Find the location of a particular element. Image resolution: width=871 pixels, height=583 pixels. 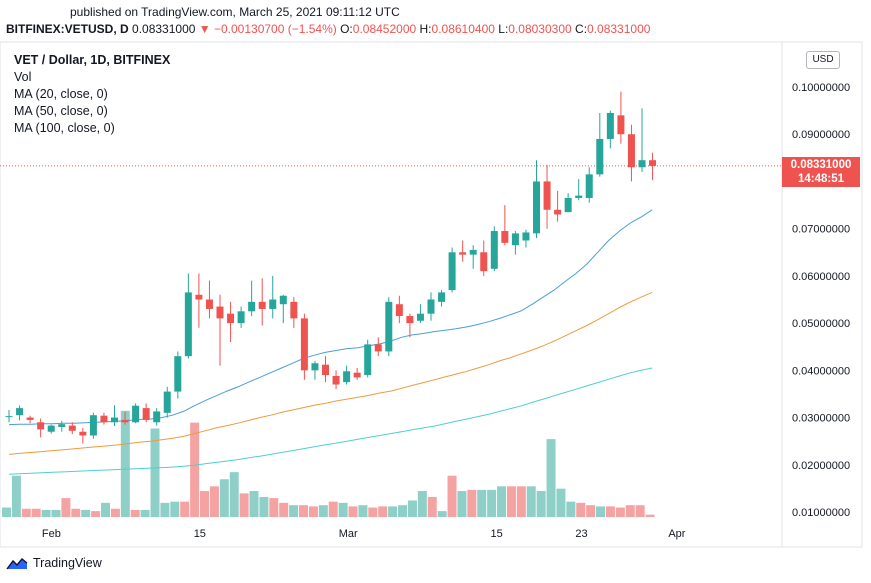

x-tick-label: 15 is located at coordinates (497, 534).